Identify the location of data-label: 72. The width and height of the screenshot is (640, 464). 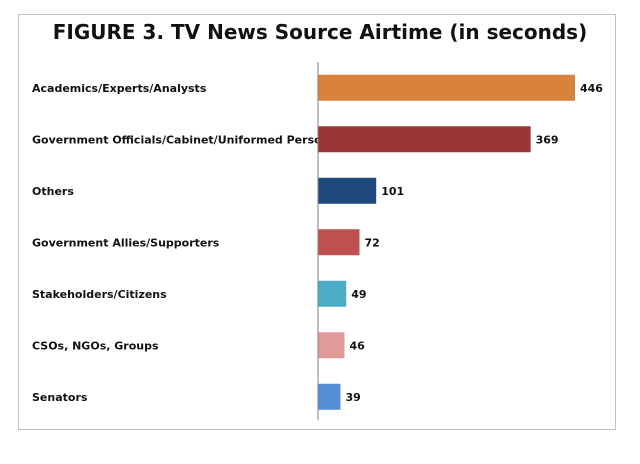
(371, 242).